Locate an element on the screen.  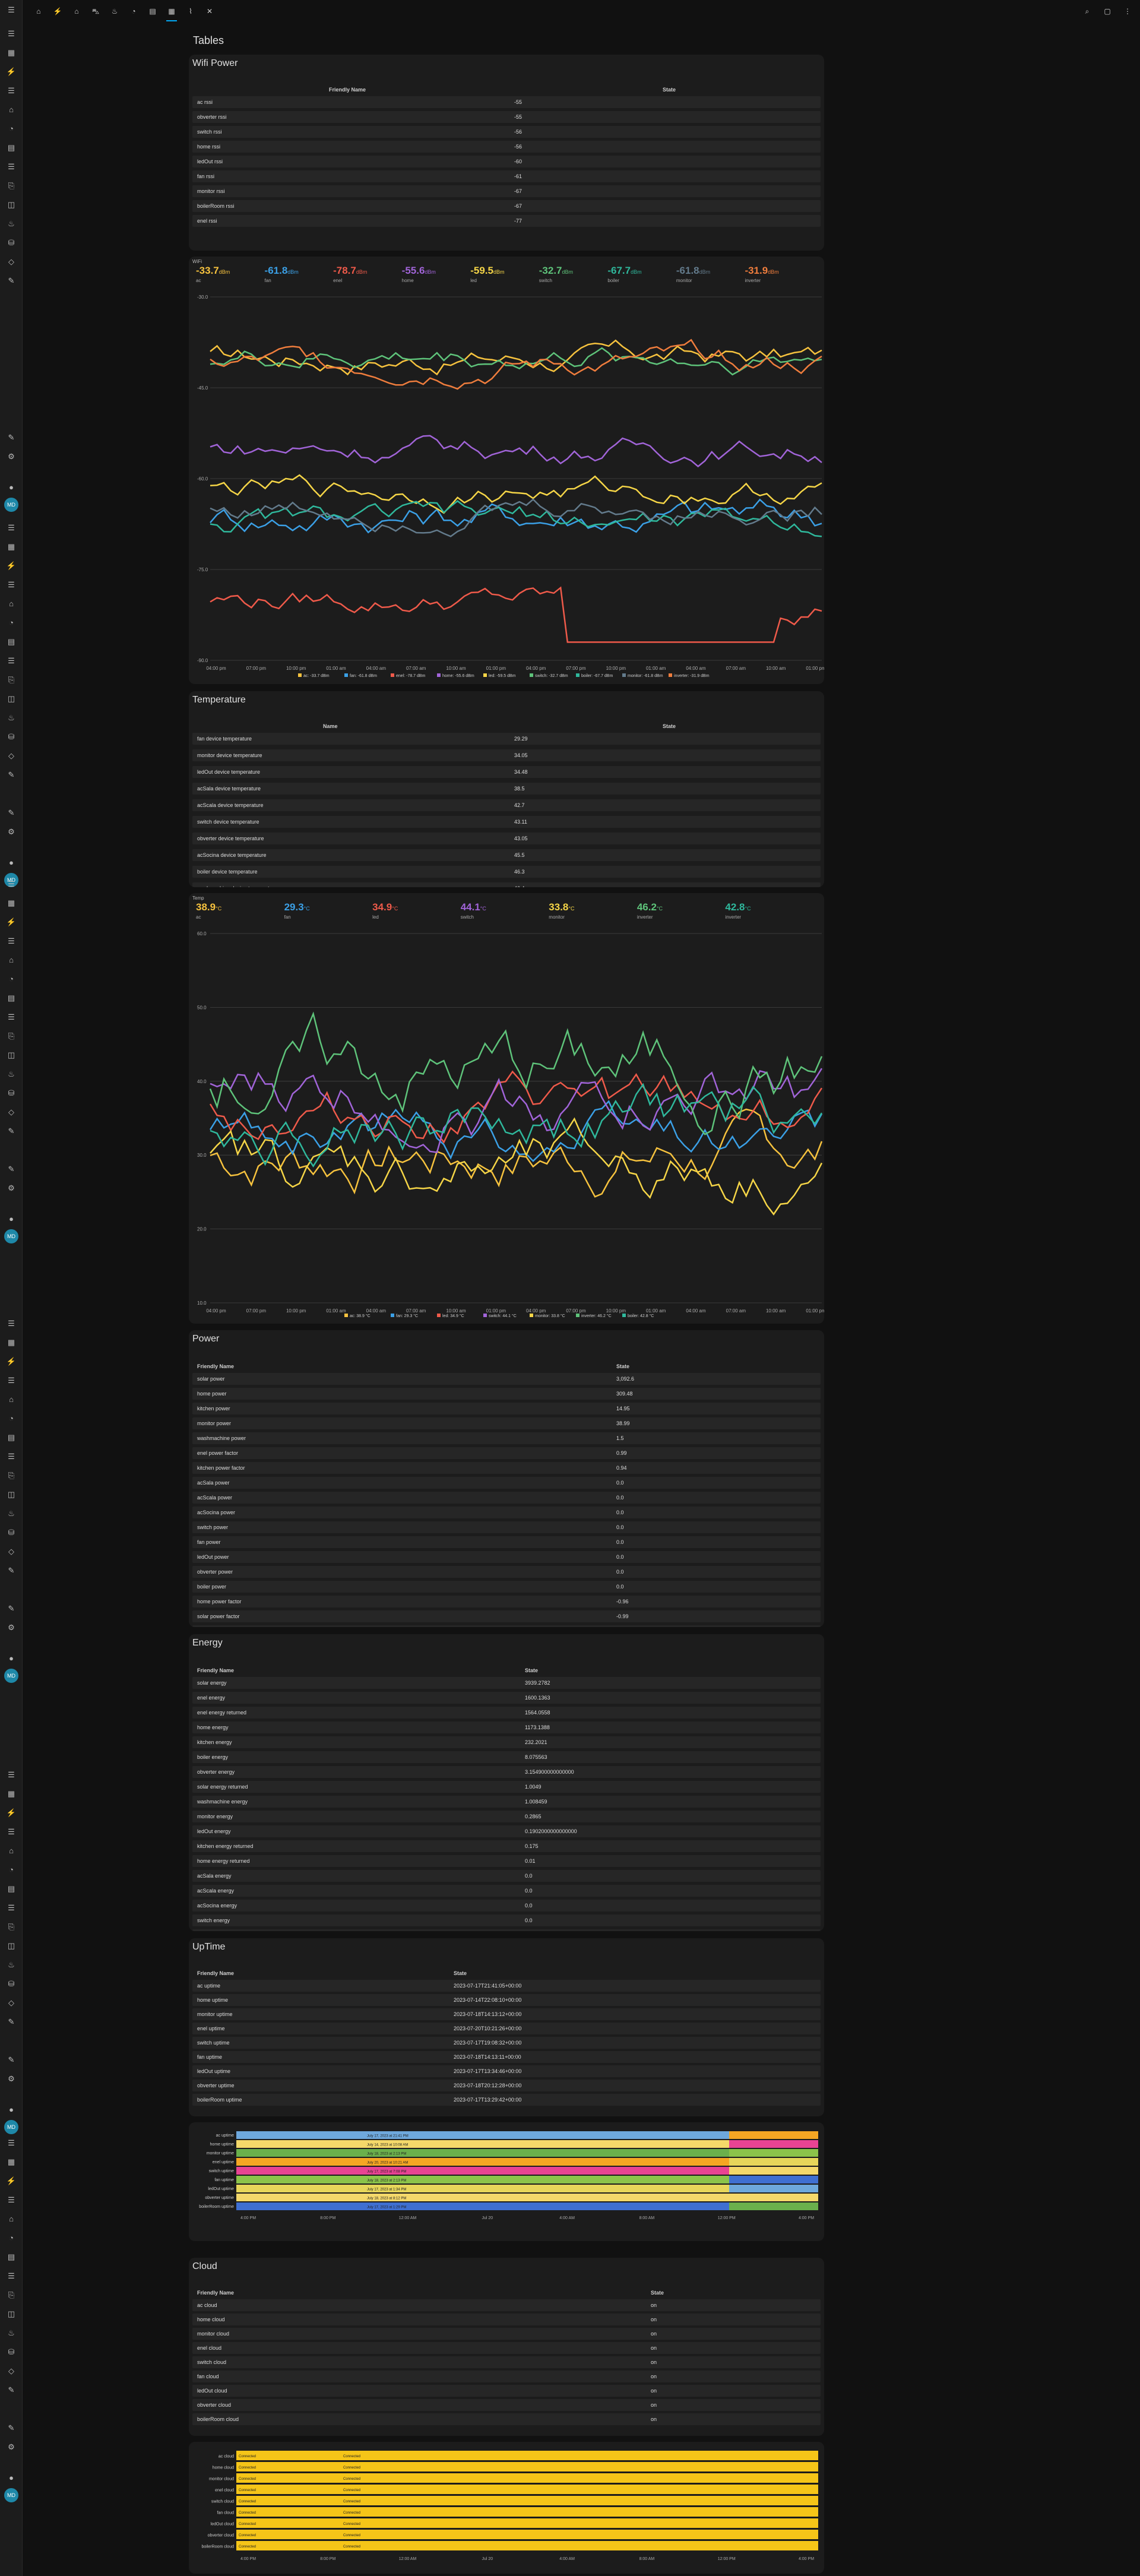
legend-value: -55.6dBm is located at coordinates (418, 270).